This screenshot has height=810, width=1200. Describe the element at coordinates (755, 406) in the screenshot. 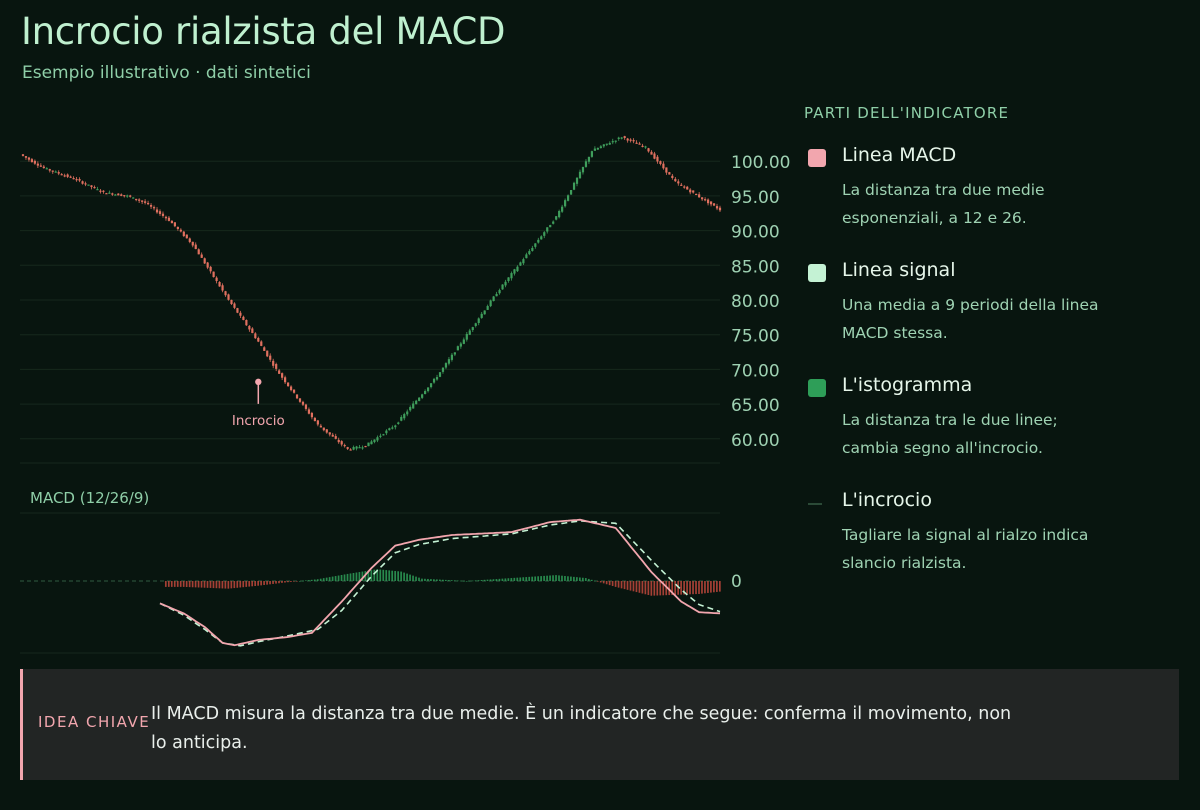

I see `price-tick-label: 65.00` at that location.